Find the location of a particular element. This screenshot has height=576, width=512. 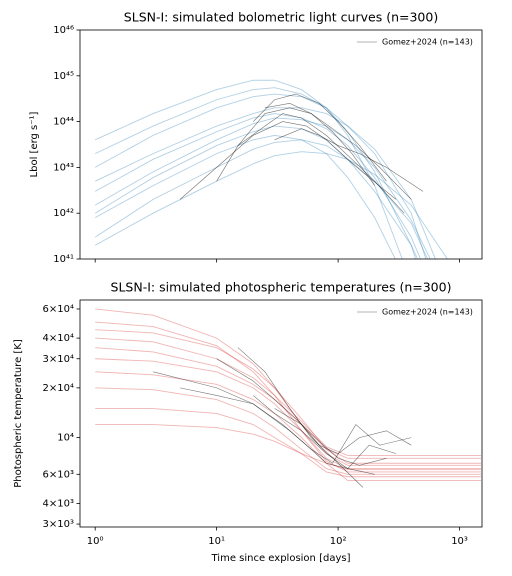

y-tick-label: 10⁴⁶ is located at coordinates (63, 30).